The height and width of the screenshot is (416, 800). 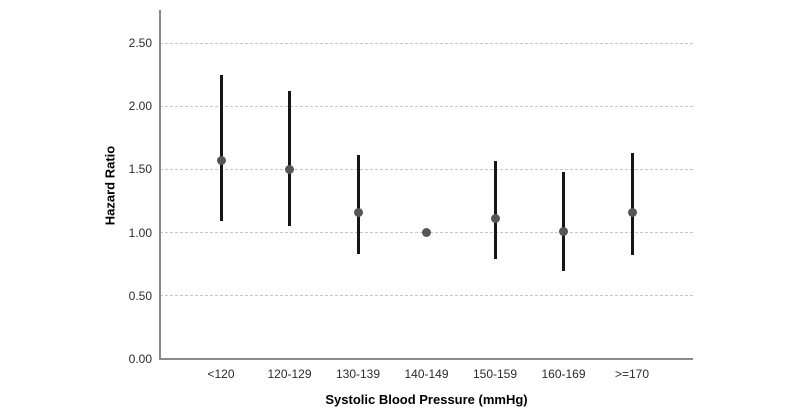 I want to click on y-tick-label: 2.00, so click(x=140, y=106).